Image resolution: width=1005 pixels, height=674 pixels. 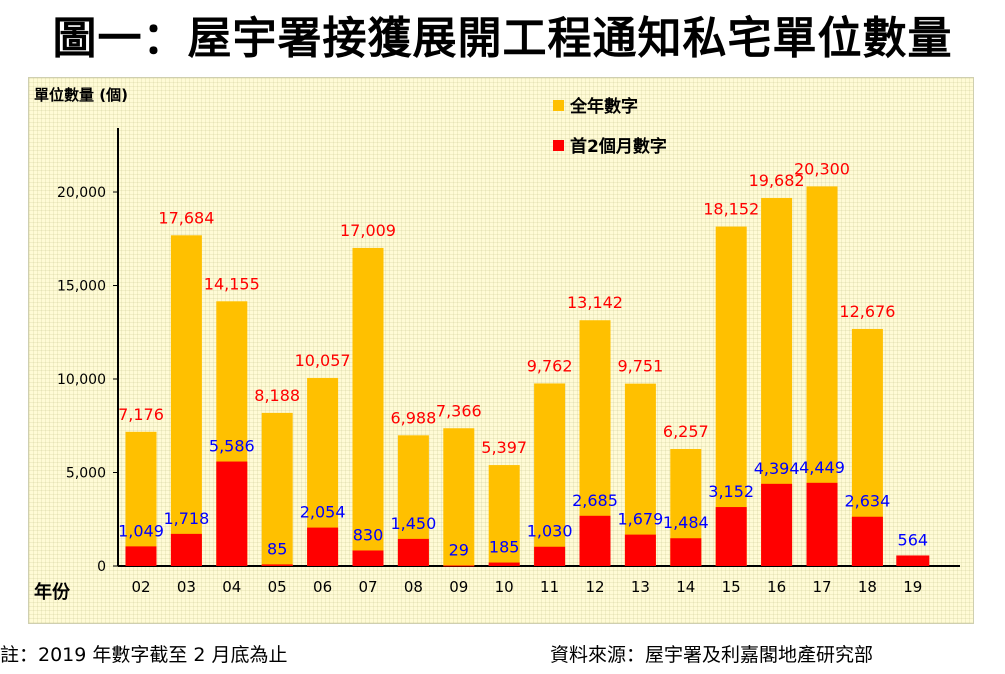 I want to click on data-label-full-year: 9,762, so click(x=550, y=365).